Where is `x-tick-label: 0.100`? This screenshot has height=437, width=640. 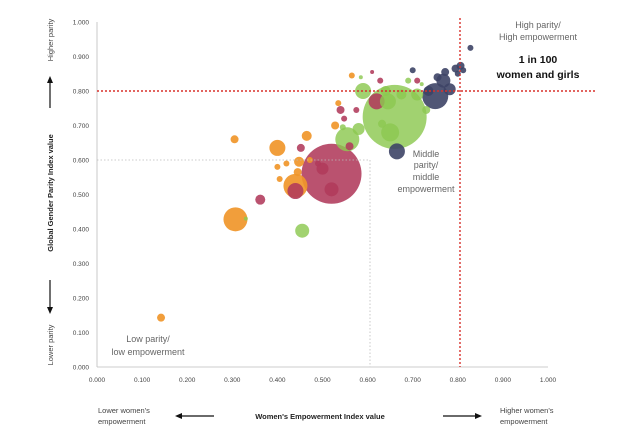 x-tick-label: 0.100 is located at coordinates (142, 380).